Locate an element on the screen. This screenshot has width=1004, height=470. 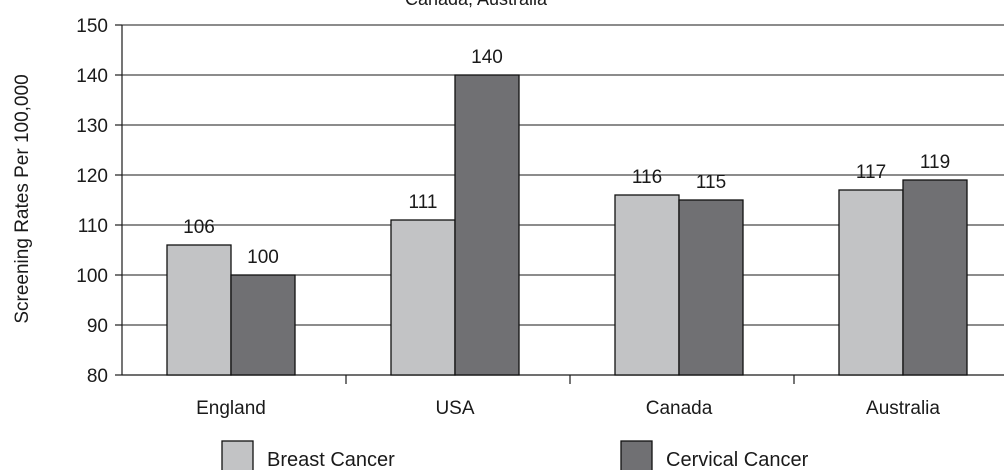
legend-swatch-cervical-cancer is located at coordinates (636, 455).